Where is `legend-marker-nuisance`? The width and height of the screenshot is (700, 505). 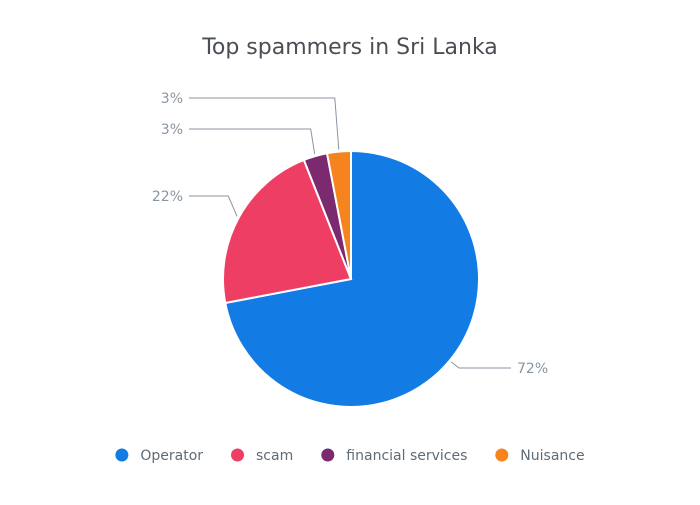 legend-marker-nuisance is located at coordinates (502, 455).